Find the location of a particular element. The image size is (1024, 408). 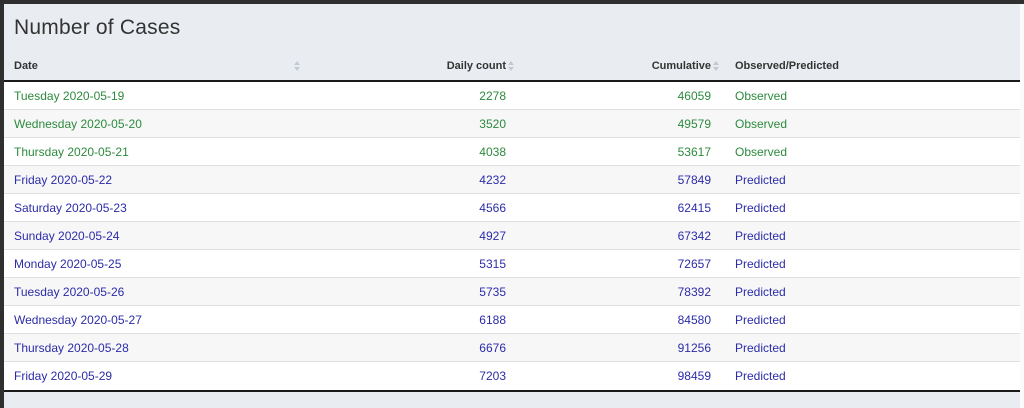

column-header-date-label: Date is located at coordinates (26, 66).